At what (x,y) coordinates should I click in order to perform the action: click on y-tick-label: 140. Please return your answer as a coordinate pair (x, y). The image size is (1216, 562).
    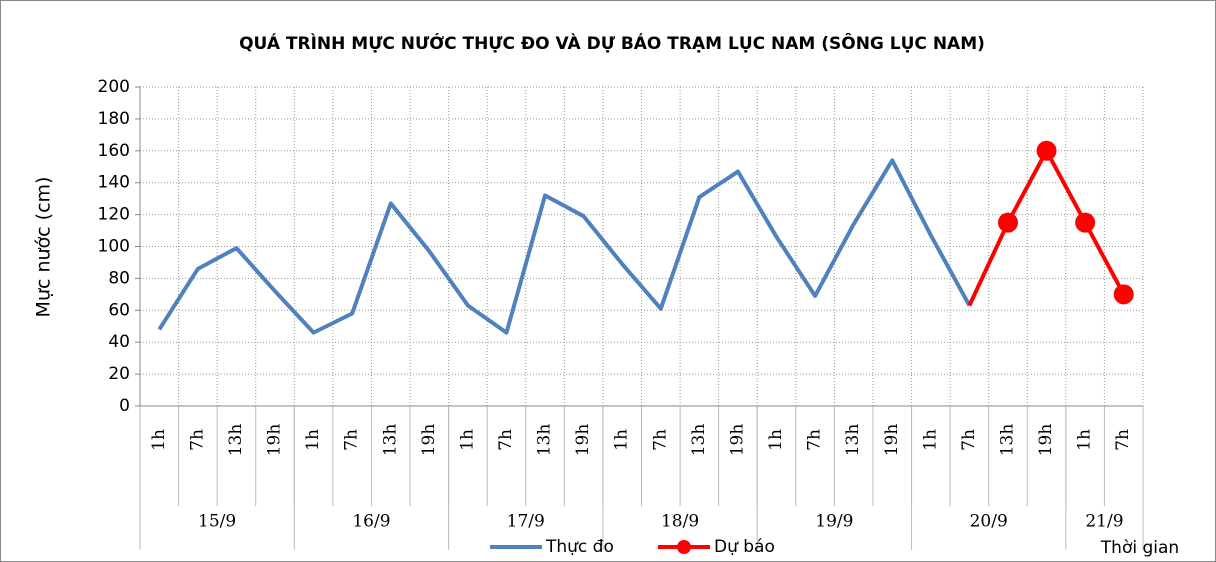
    Looking at the image, I should click on (114, 183).